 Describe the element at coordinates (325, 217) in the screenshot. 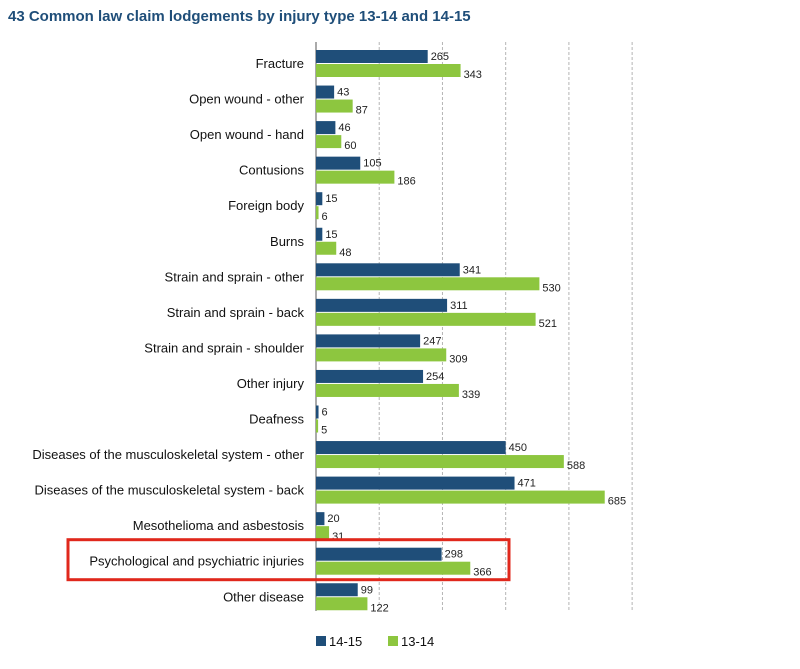

I see `value-label-13-14-foreign-body: 6` at that location.